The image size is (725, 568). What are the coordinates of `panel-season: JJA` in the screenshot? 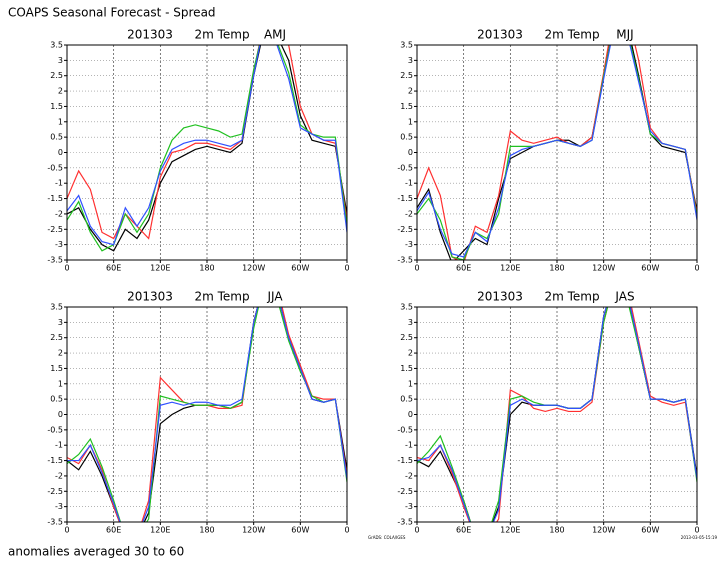 It's located at (274, 297).